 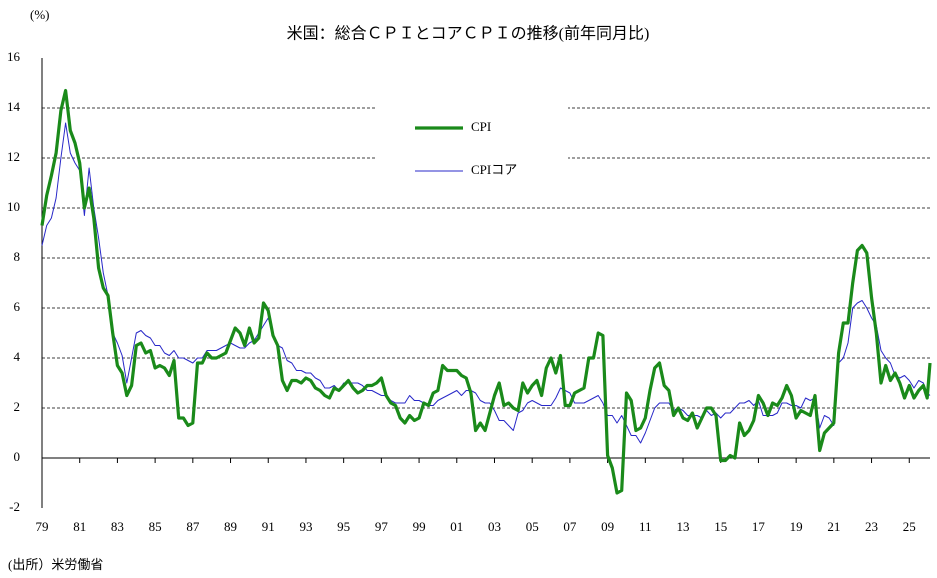 What do you see at coordinates (117, 526) in the screenshot?
I see `x-tick-label: 83` at bounding box center [117, 526].